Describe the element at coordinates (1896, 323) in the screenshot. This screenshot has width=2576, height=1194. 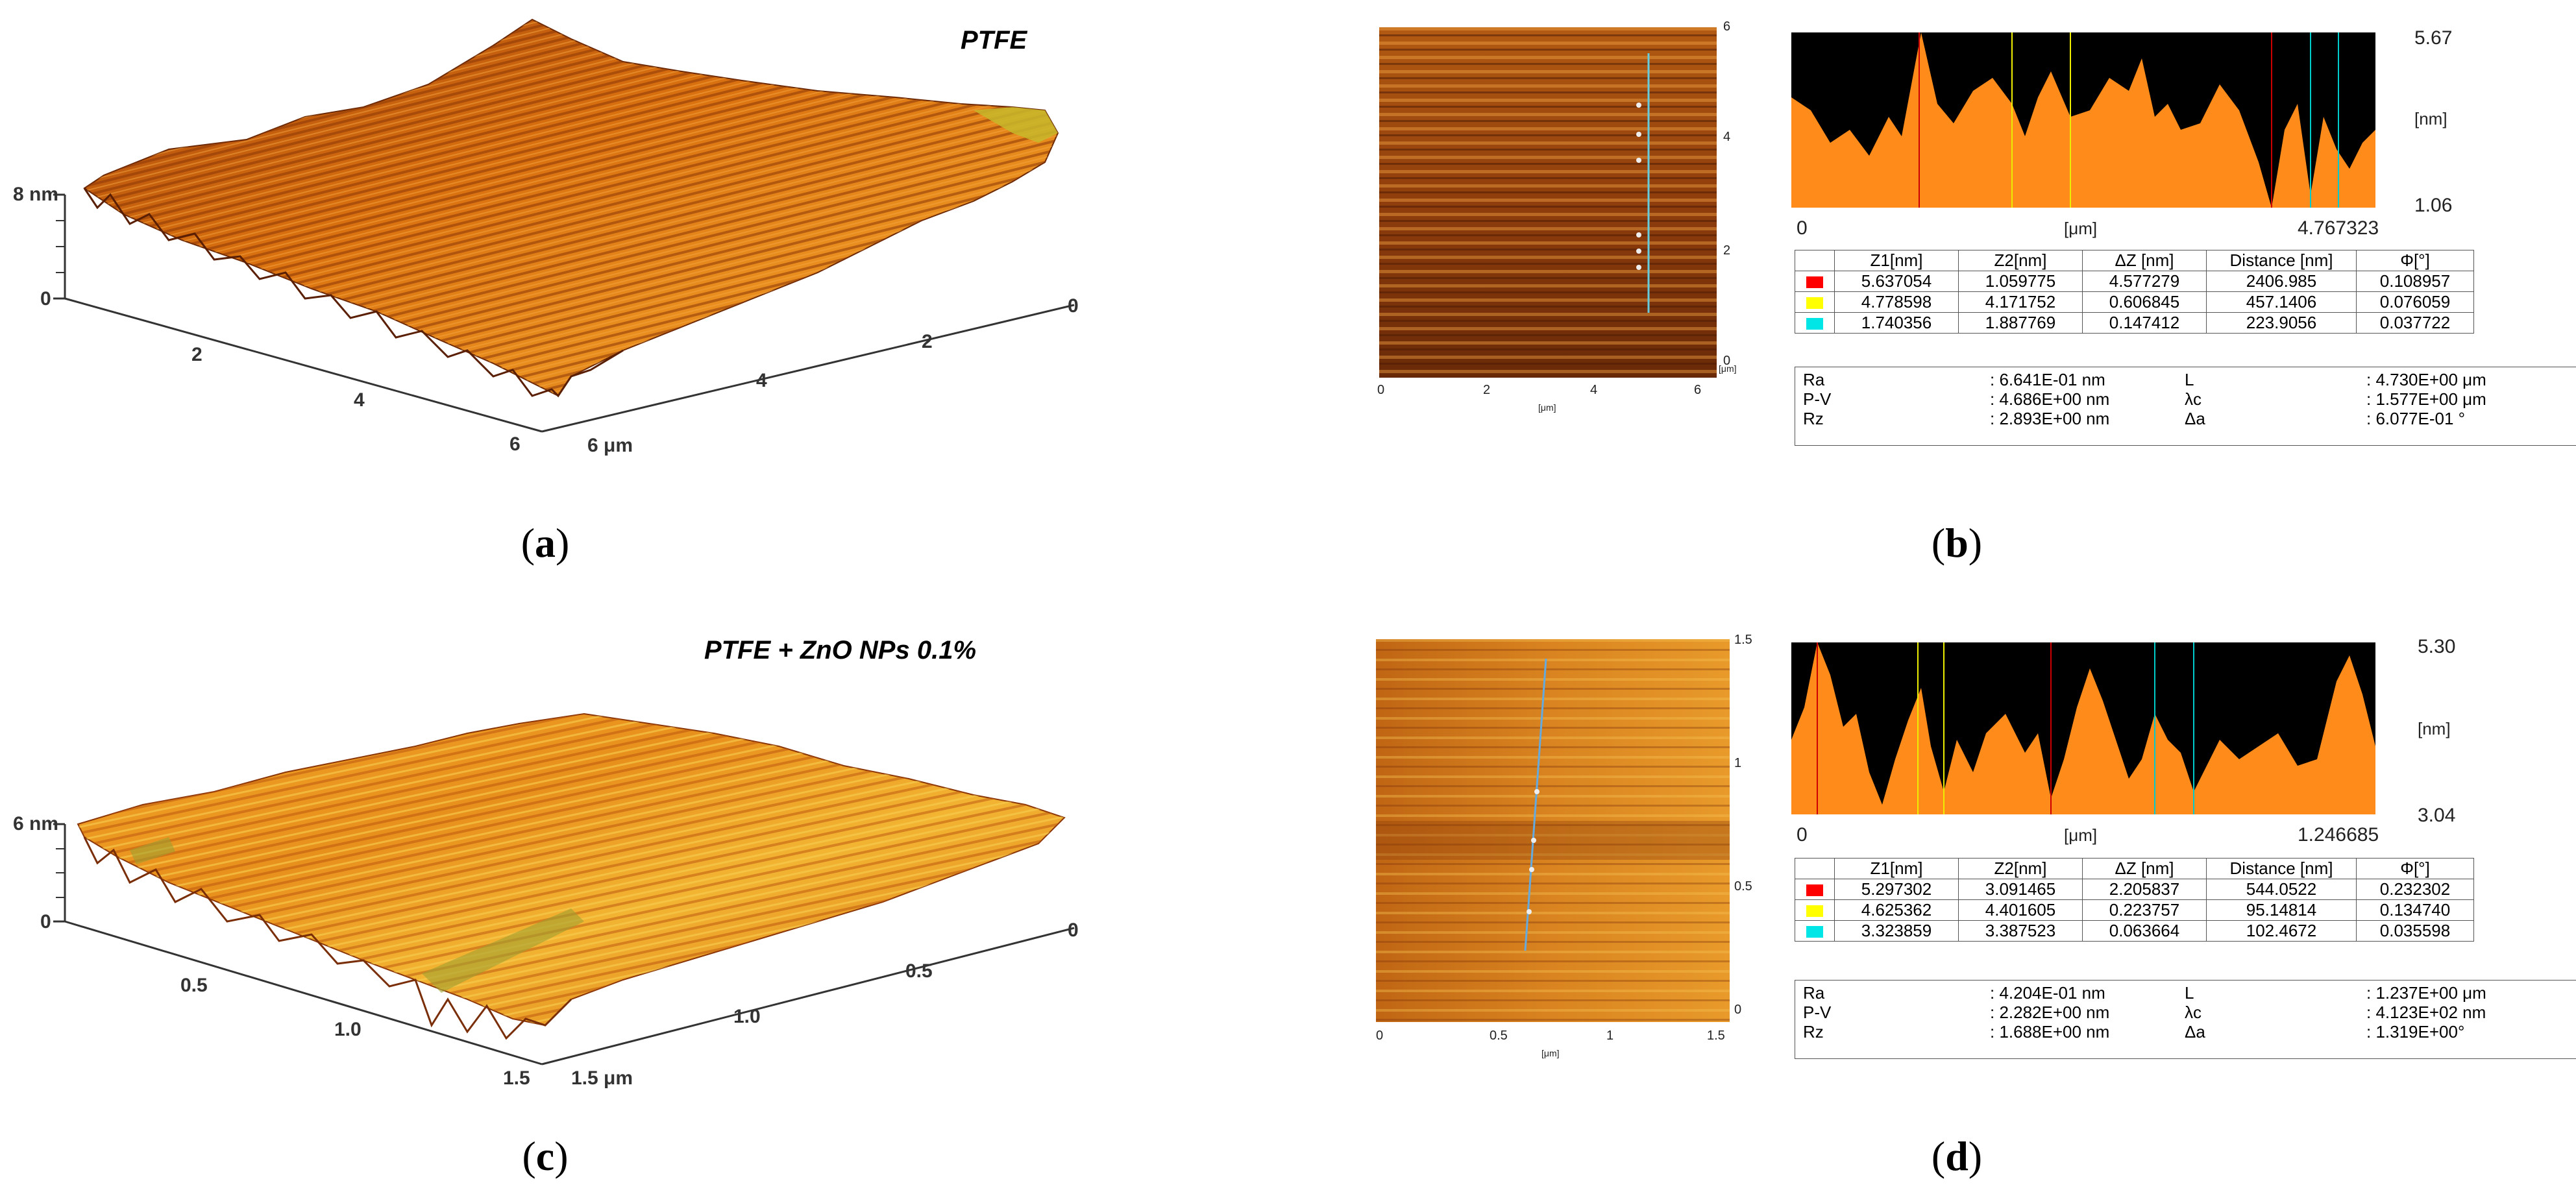
I see `table-cell: 1.740356` at that location.